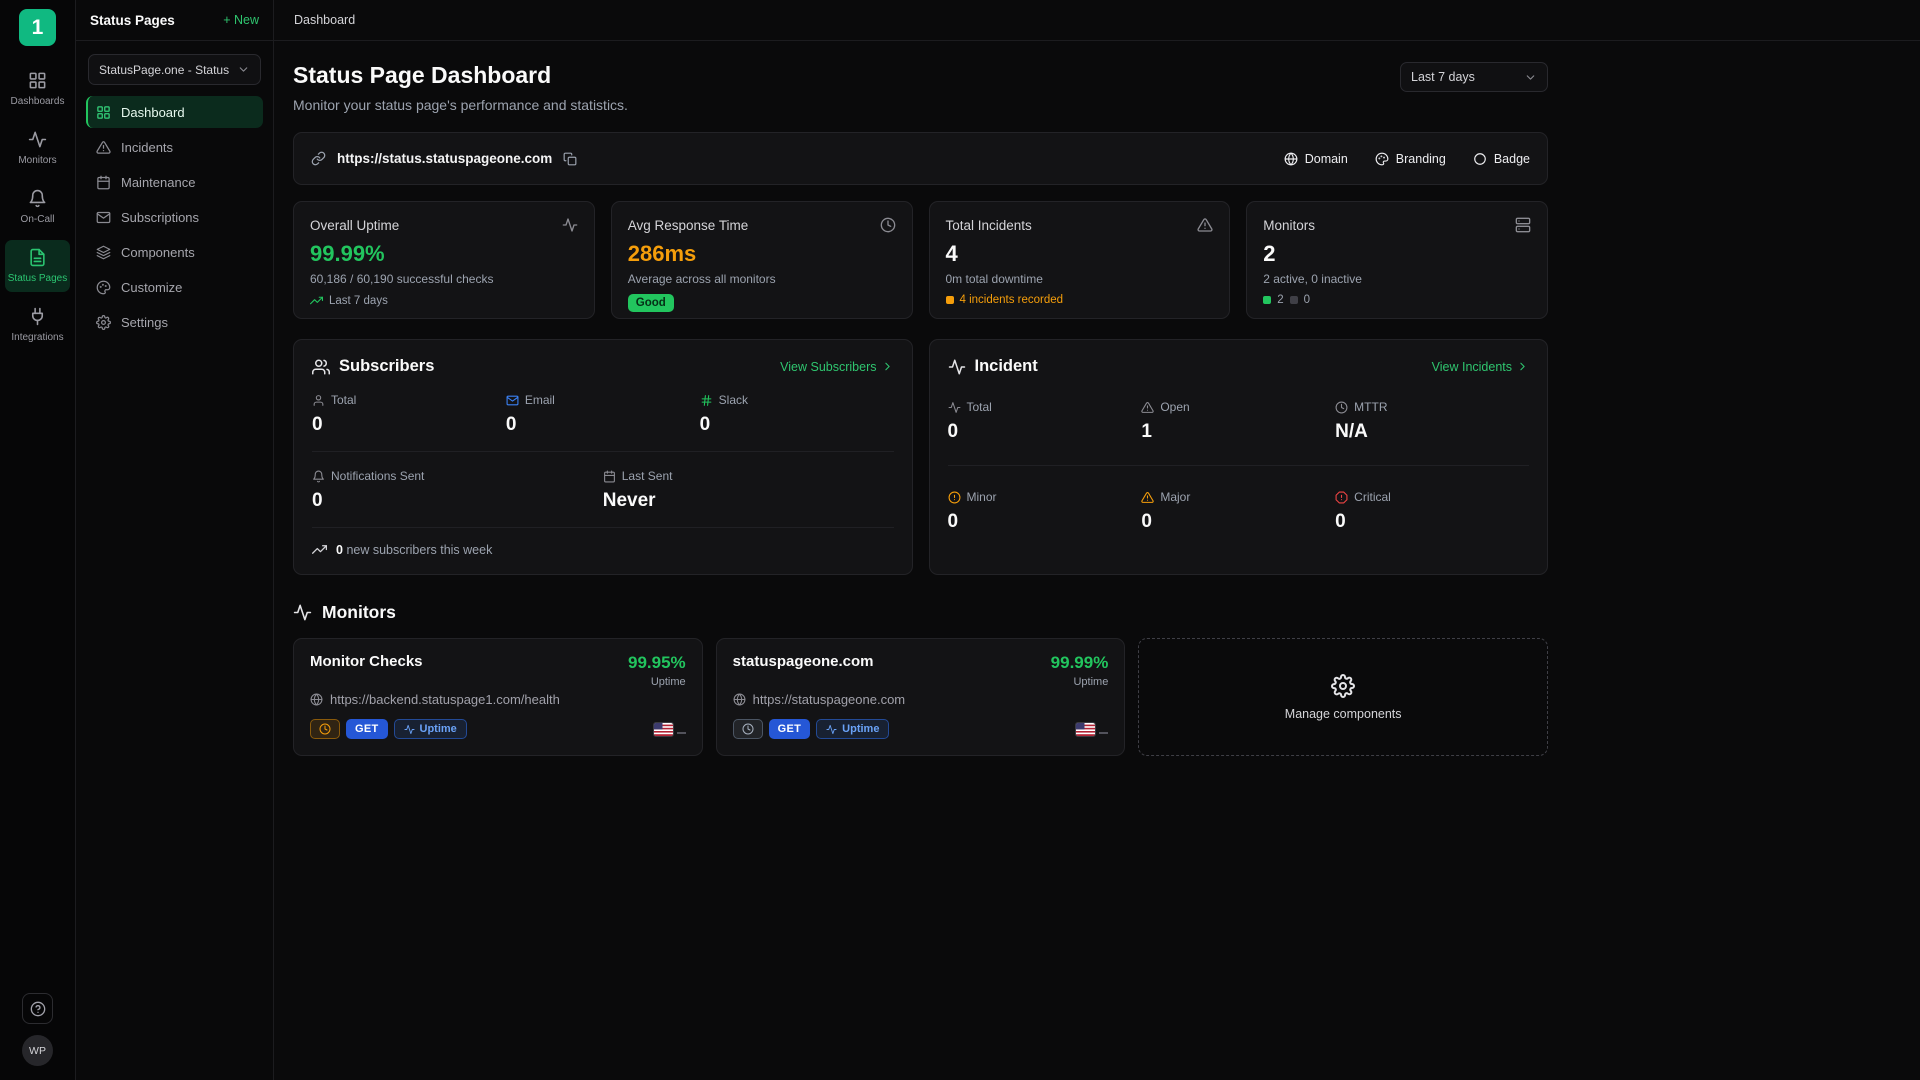  I want to click on region-indicator, so click(669, 729).